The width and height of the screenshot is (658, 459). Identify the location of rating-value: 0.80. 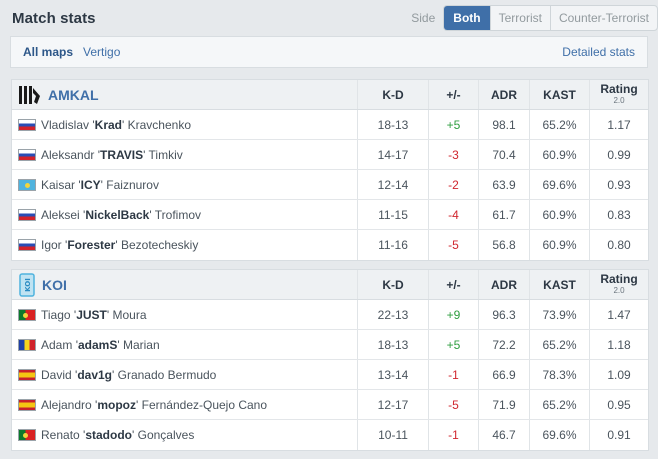
(618, 245).